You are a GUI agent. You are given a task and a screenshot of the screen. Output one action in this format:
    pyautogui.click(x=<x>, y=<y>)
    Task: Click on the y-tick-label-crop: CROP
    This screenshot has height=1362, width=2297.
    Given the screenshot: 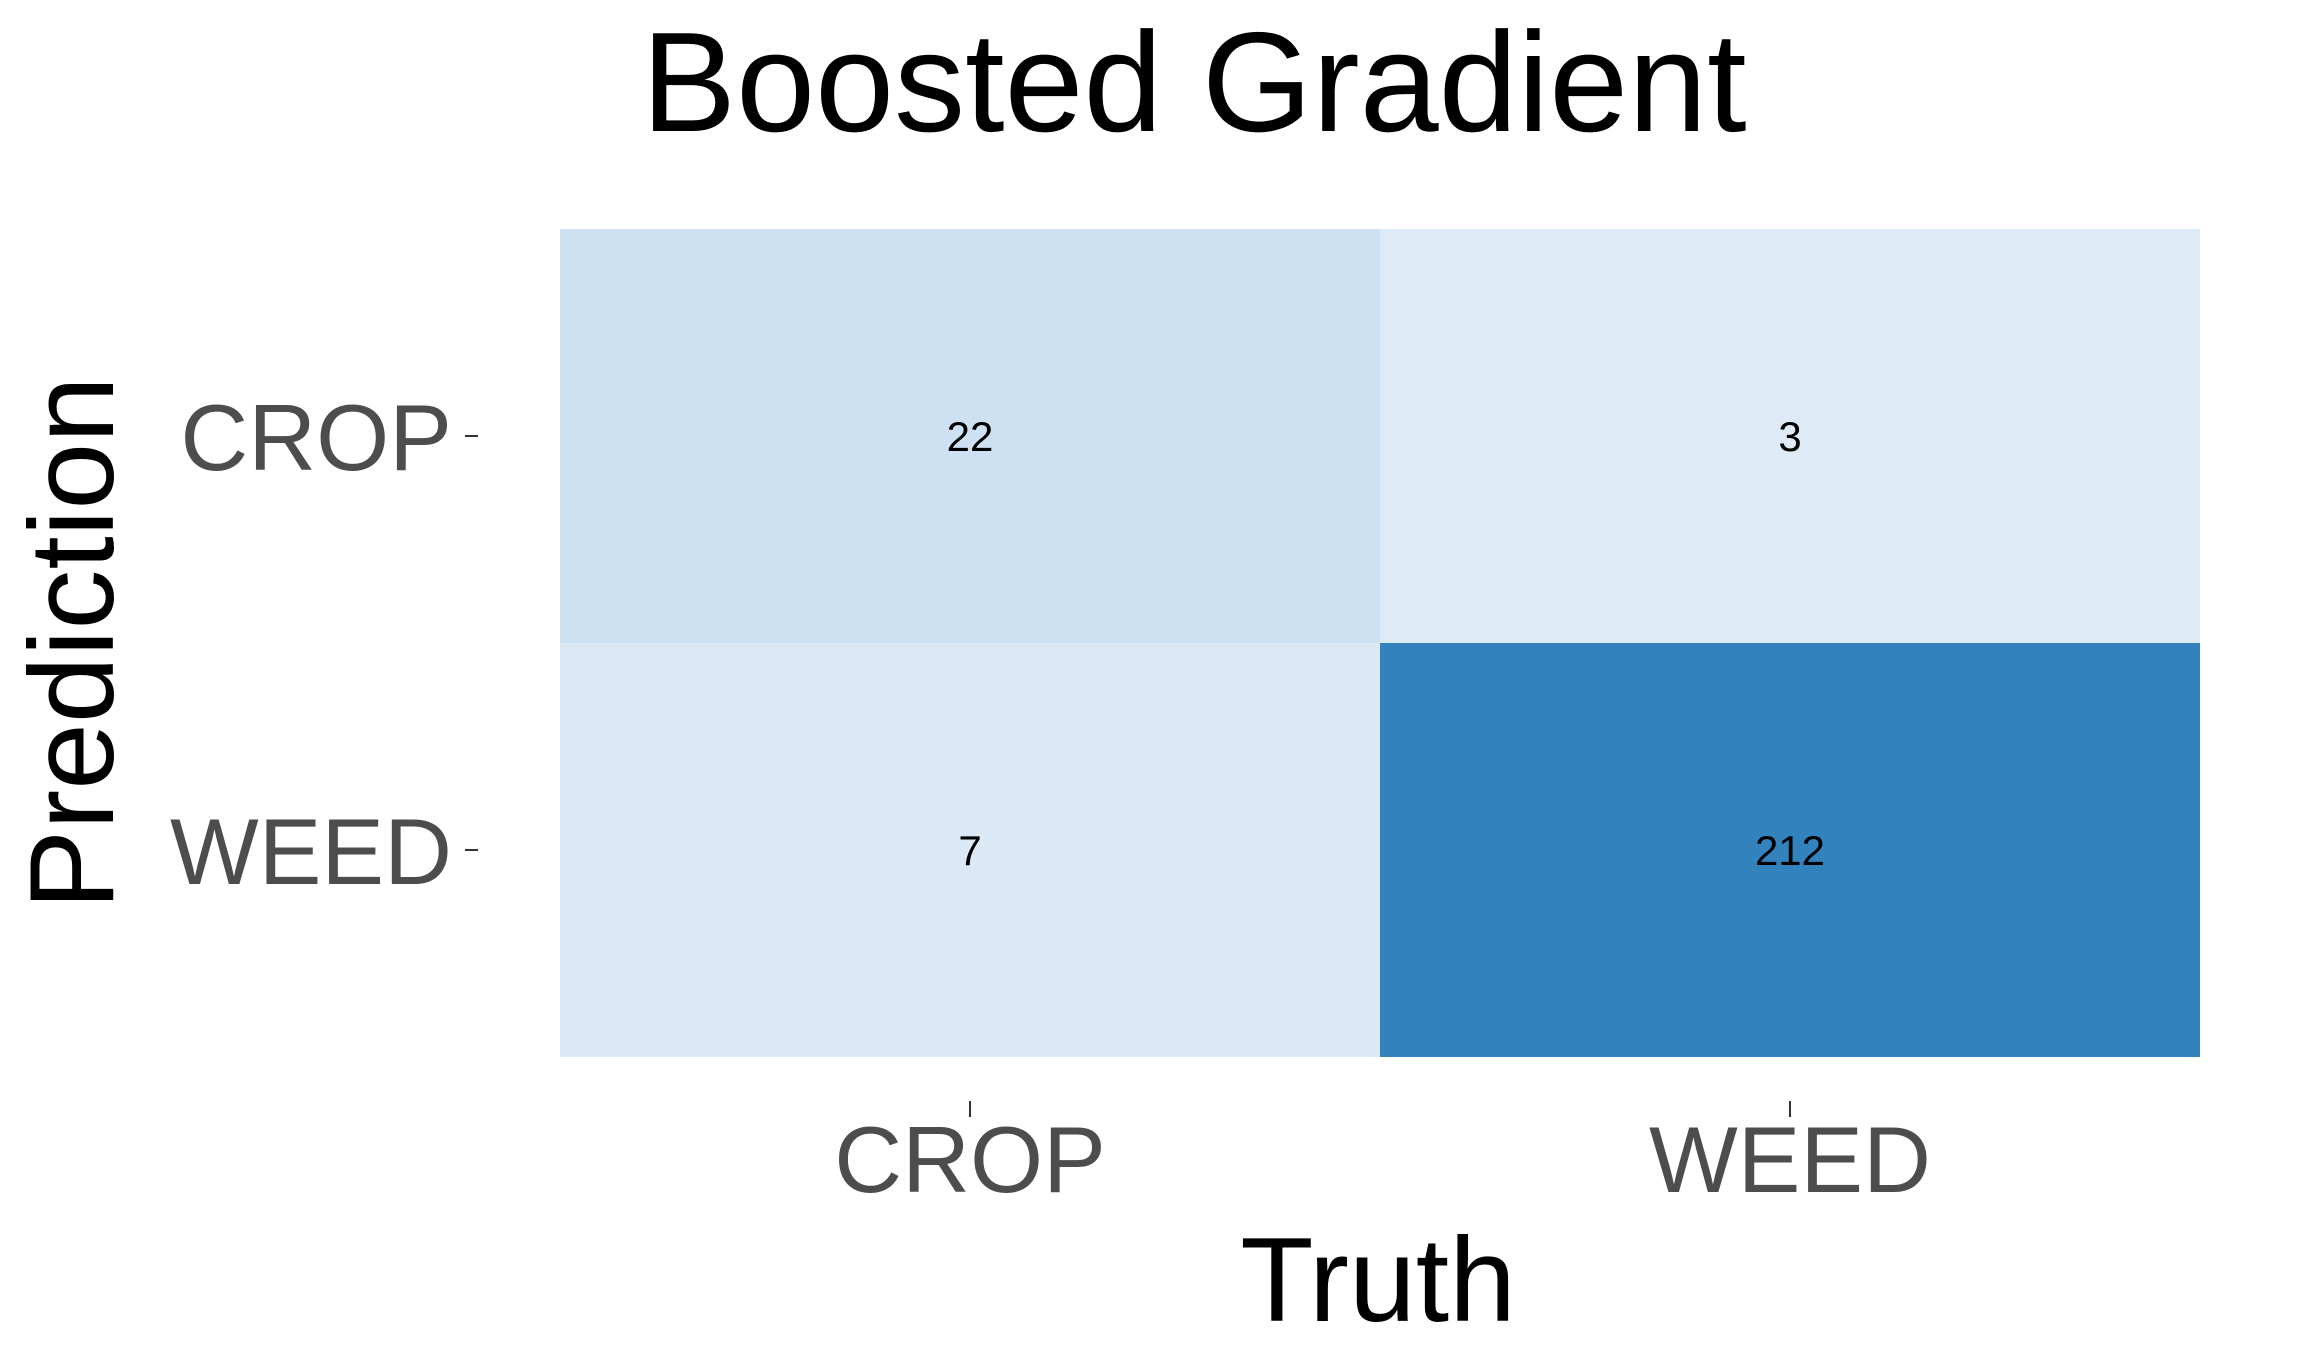 What is the action you would take?
    pyautogui.click(x=316, y=437)
    